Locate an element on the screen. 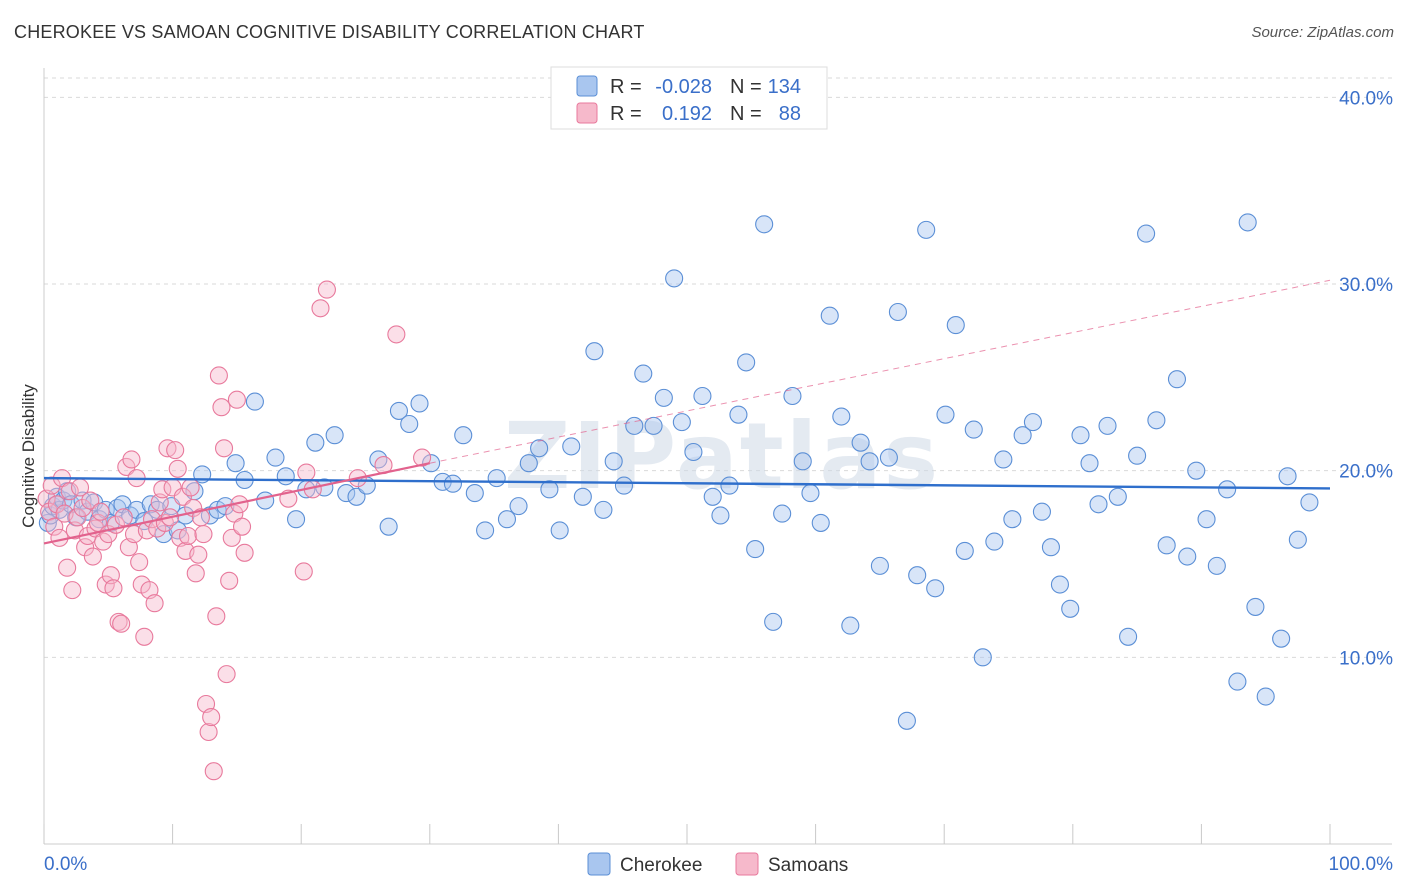 Image resolution: width=1406 pixels, height=892 pixels. samoans-trend-line is located at coordinates (237, 503).